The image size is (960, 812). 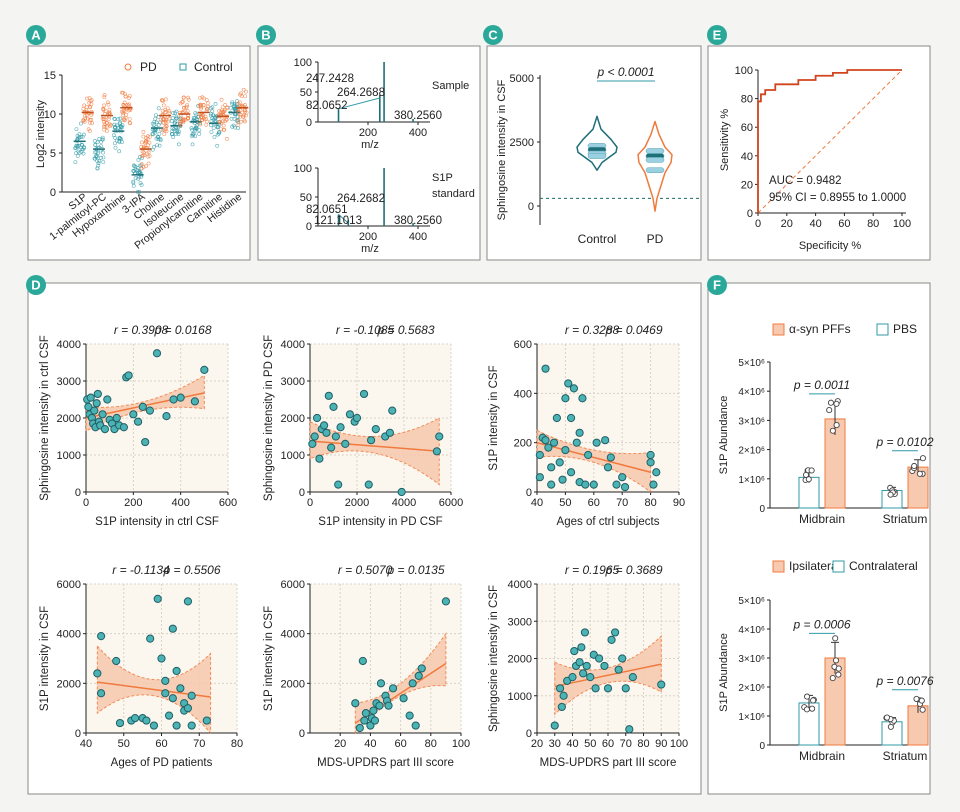 I want to click on d6-xtick-label: 100, so click(x=679, y=744).